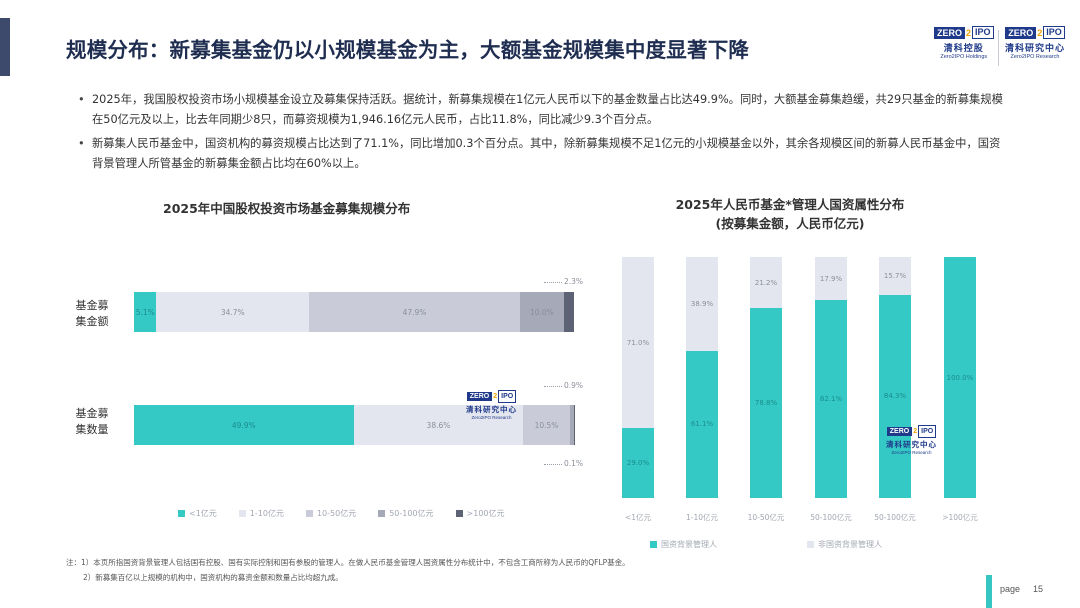  What do you see at coordinates (1038, 589) in the screenshot?
I see `page-number: 15` at bounding box center [1038, 589].